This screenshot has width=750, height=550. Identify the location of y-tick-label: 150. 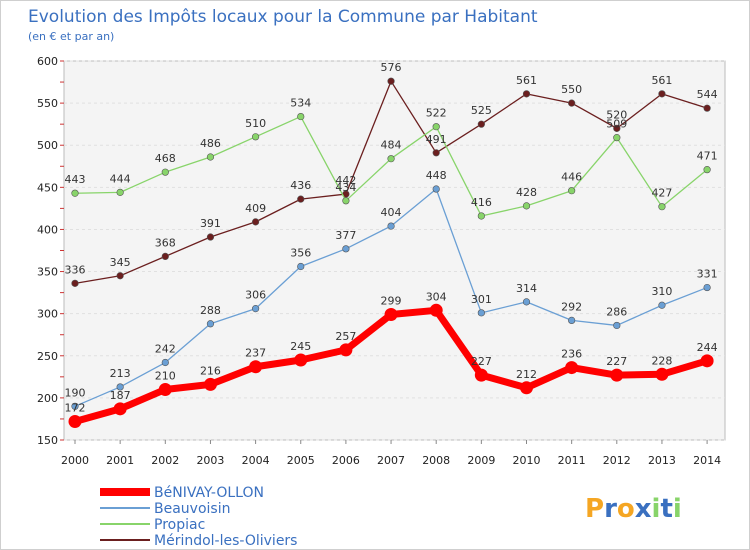
(47, 440).